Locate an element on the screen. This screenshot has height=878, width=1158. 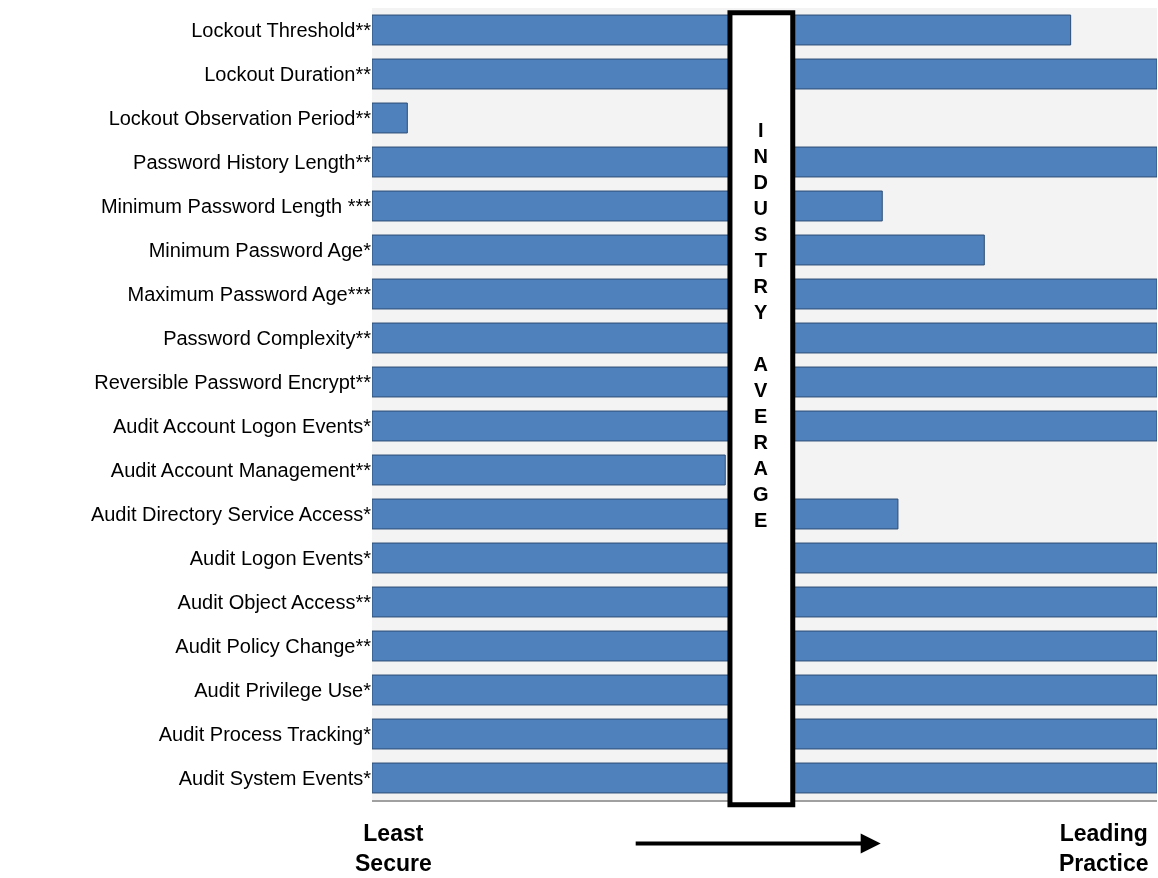
y-tick-label: Audit System Events* is located at coordinates (275, 778).